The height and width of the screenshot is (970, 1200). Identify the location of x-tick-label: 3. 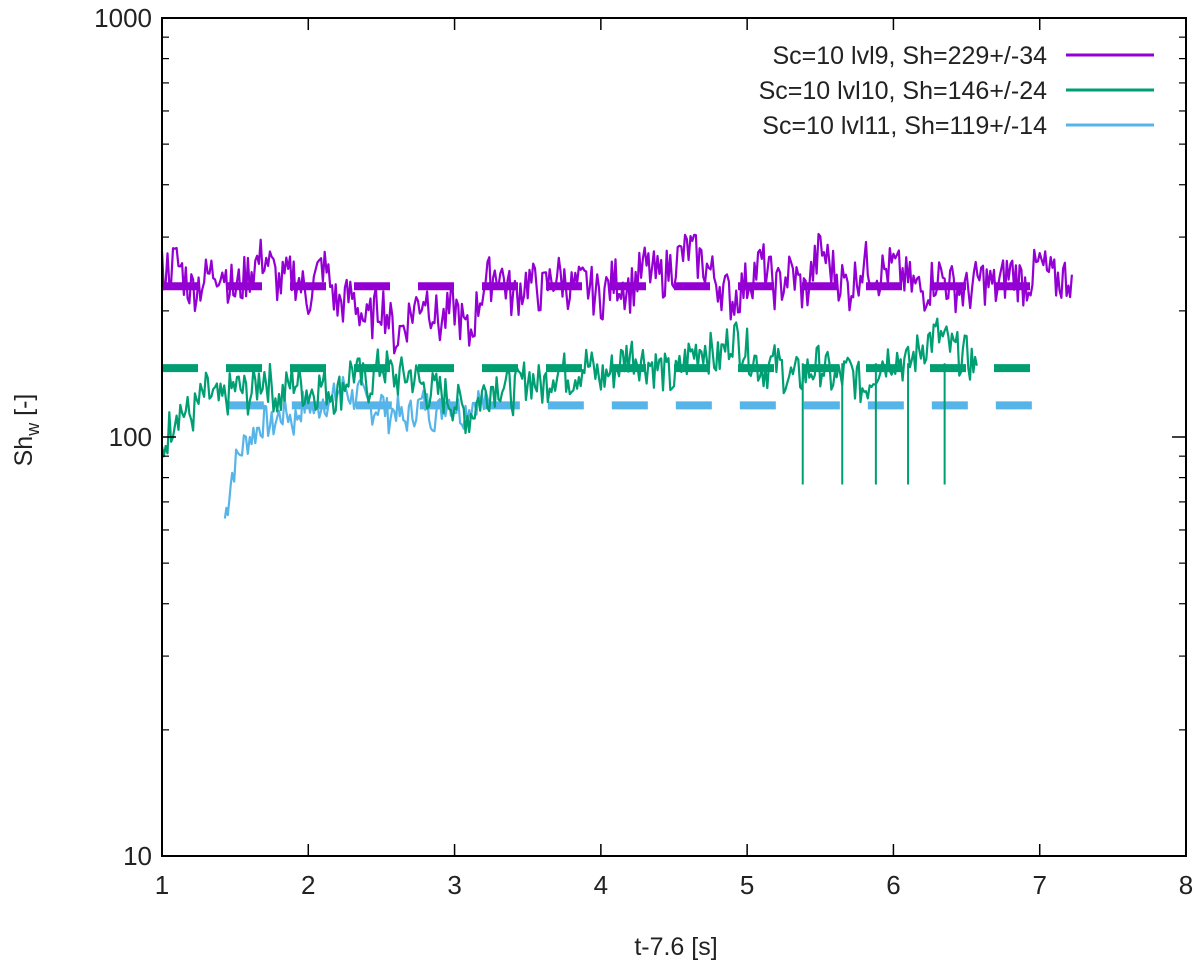
(454, 885).